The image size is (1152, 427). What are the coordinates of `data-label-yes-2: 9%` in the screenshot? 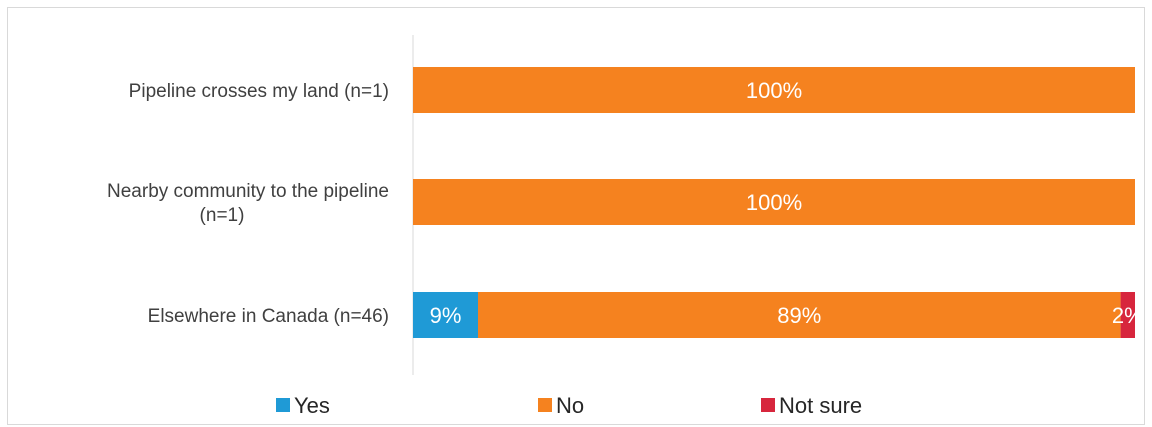 It's located at (446, 315).